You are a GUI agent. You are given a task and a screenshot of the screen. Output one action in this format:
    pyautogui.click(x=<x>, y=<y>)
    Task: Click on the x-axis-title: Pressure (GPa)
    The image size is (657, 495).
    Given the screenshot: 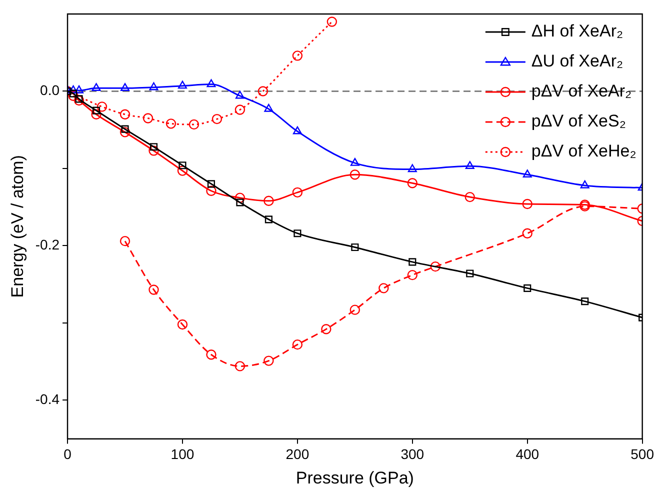 What is the action you would take?
    pyautogui.click(x=355, y=478)
    